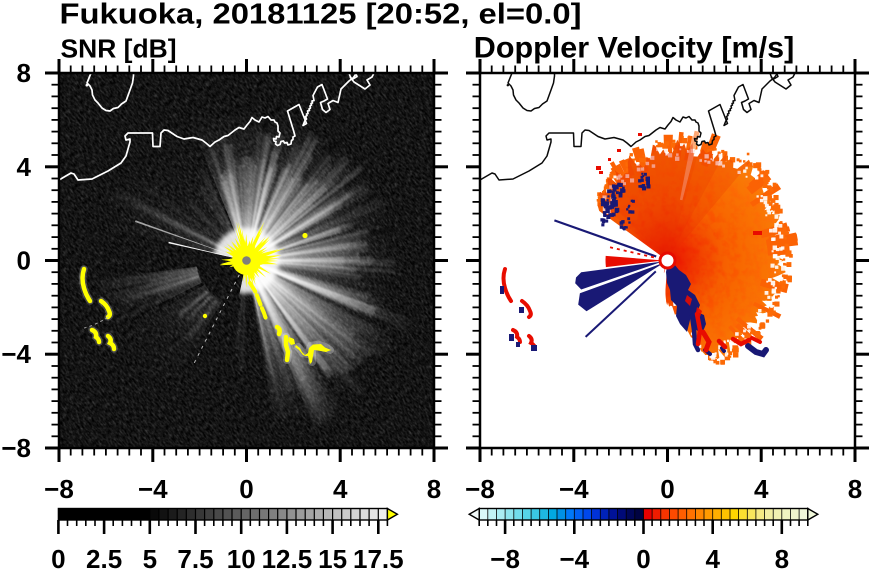 Image resolution: width=870 pixels, height=570 pixels. I want to click on svg-text: 10, so click(241, 557).